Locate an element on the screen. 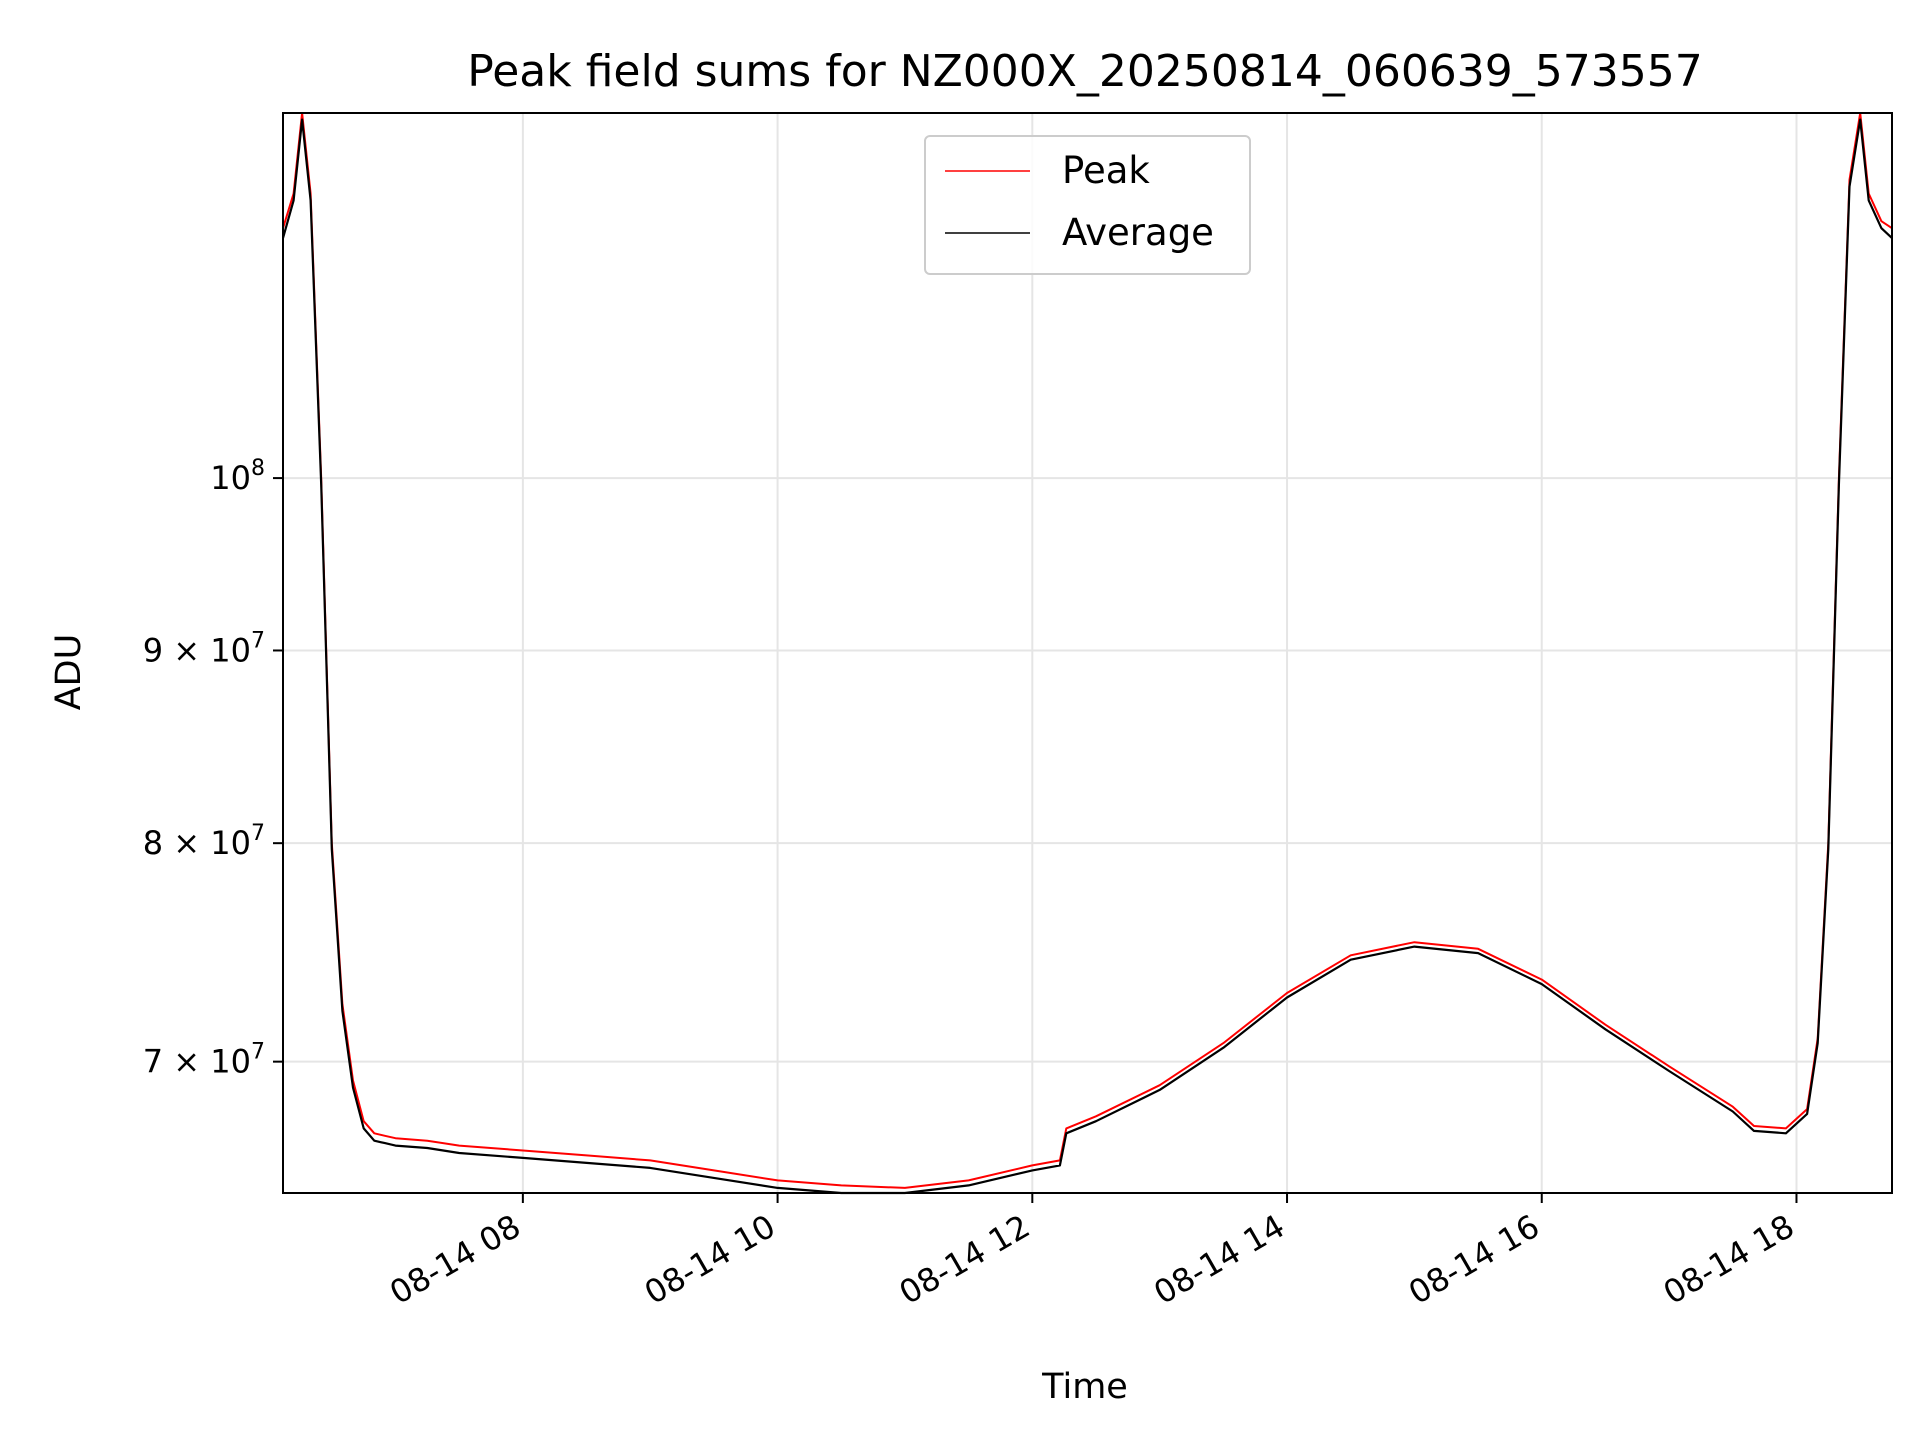 This screenshot has height=1440, width=1920. y-tick-label: 108 is located at coordinates (237, 476).